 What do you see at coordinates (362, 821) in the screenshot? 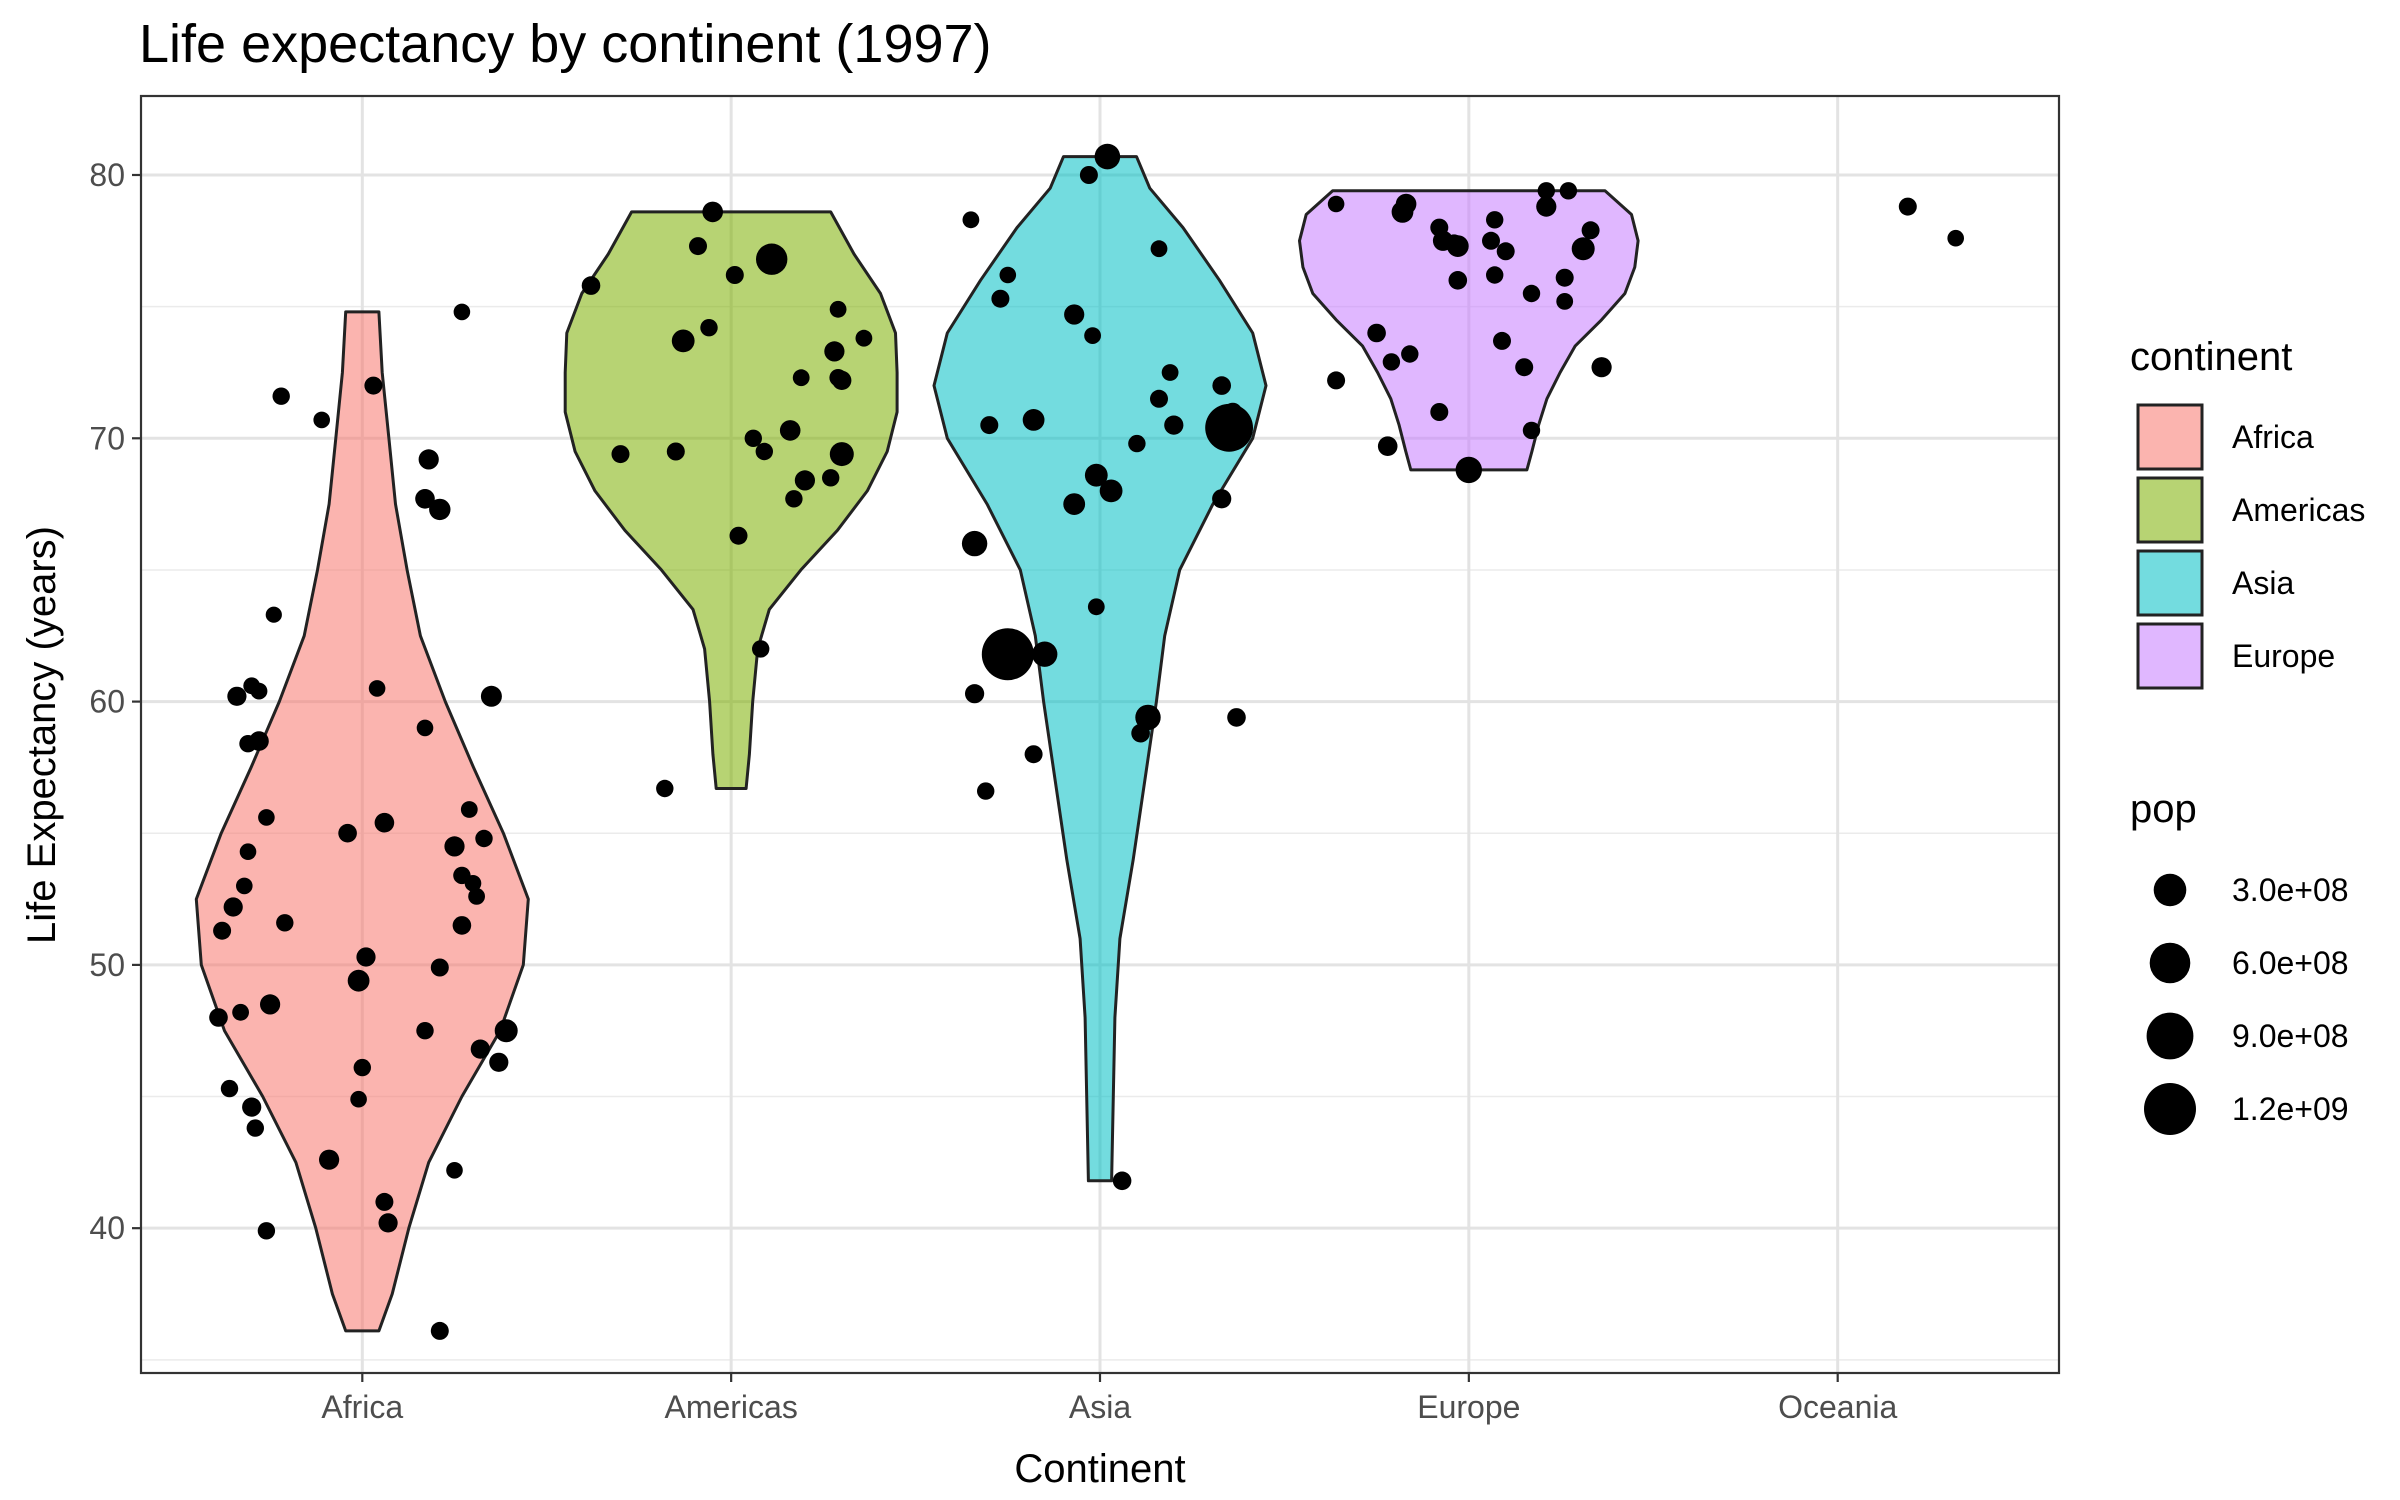
I see `violin-africa` at bounding box center [362, 821].